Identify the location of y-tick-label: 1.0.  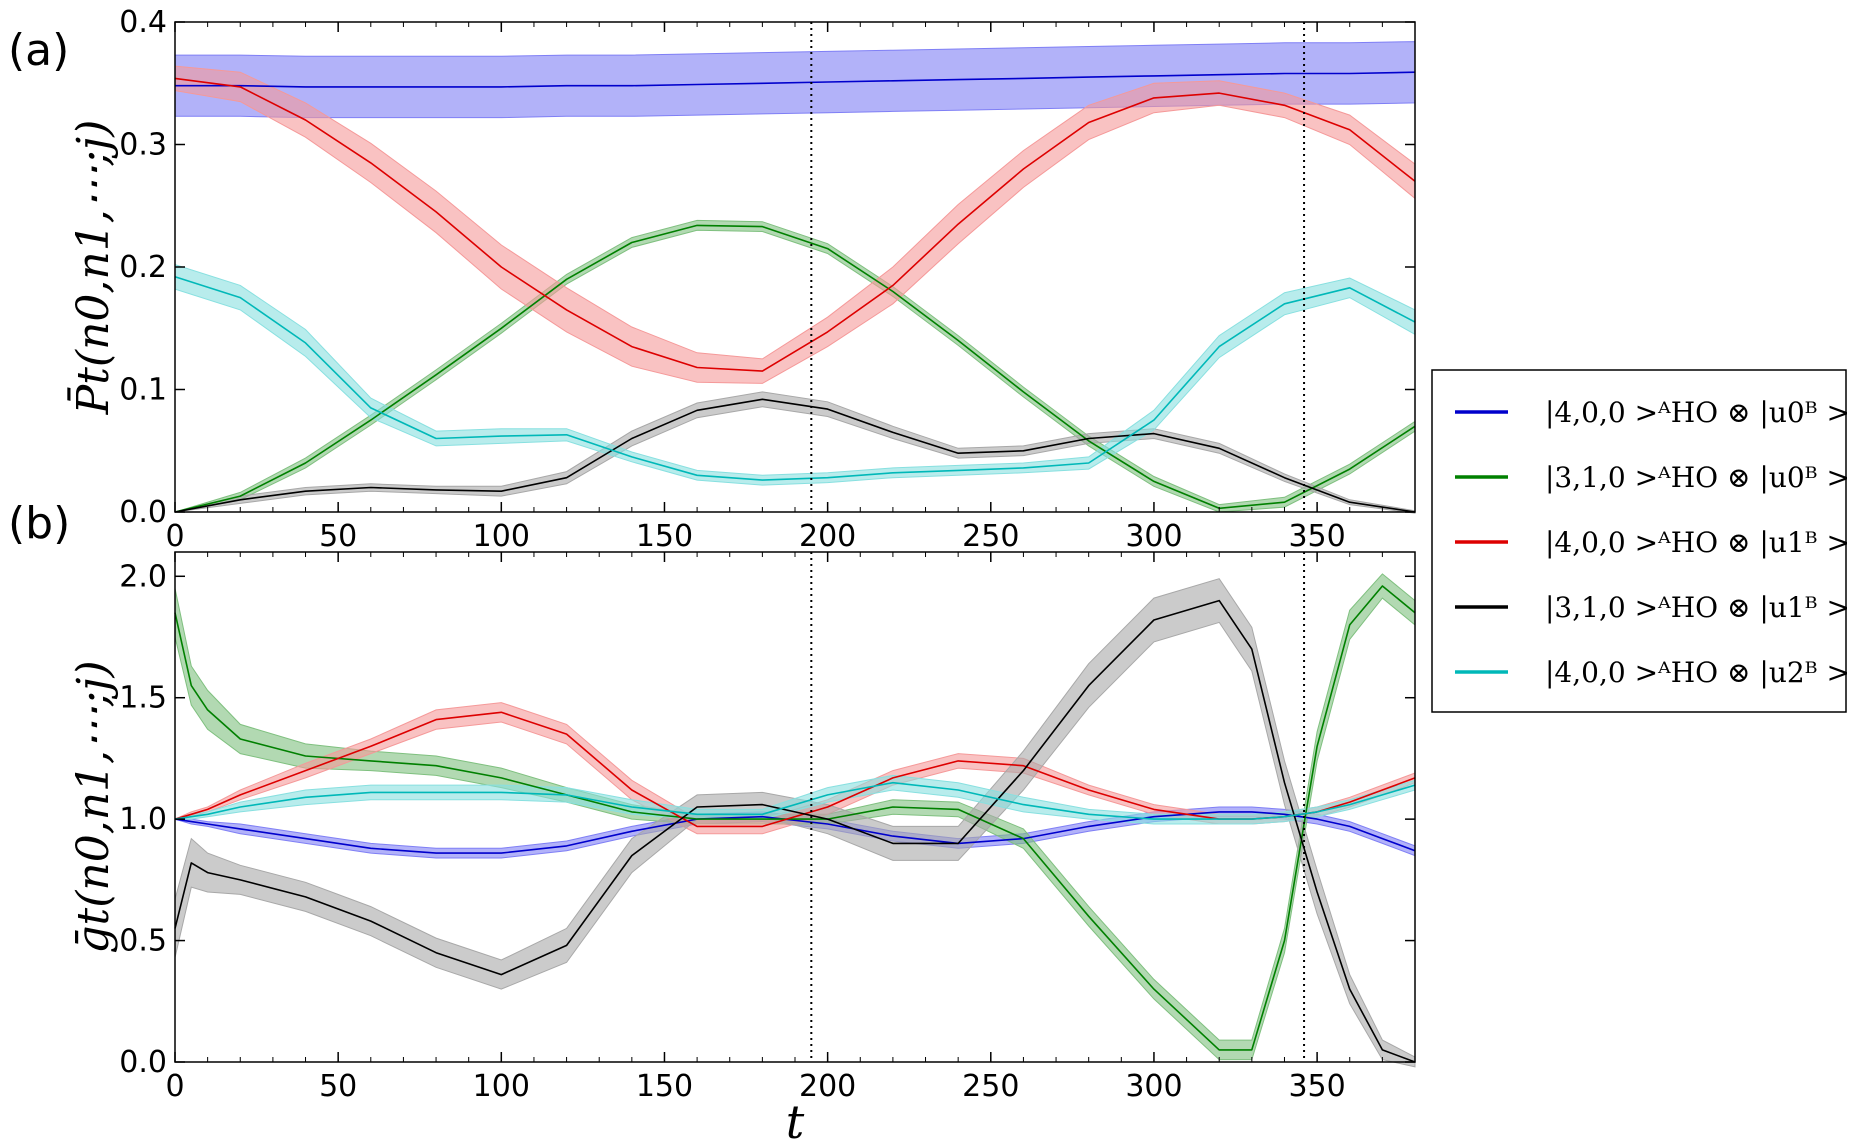
(143, 819).